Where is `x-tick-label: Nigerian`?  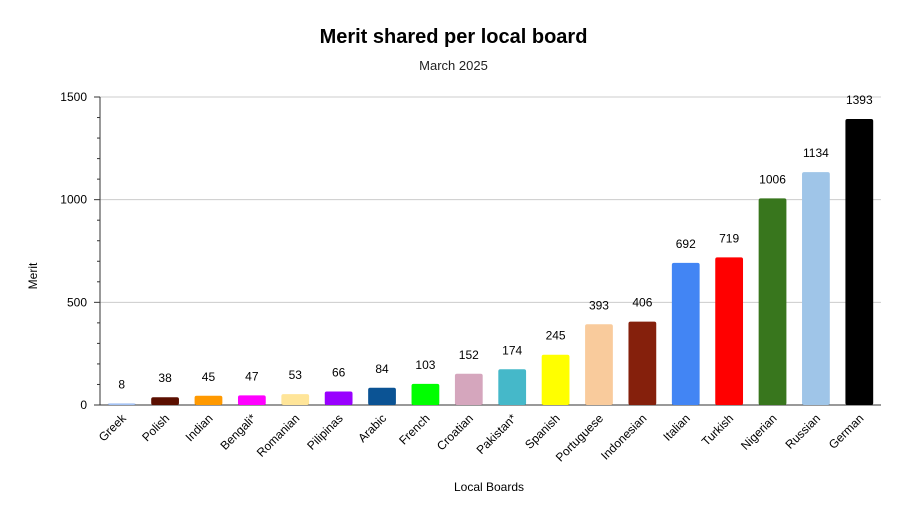 x-tick-label: Nigerian is located at coordinates (759, 432).